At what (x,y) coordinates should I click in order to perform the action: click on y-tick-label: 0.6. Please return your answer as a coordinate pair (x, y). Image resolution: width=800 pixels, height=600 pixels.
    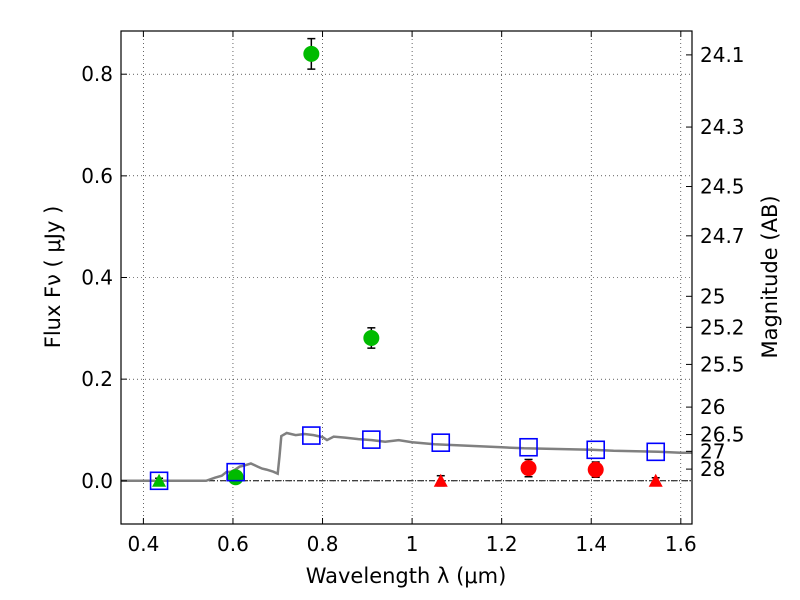
    Looking at the image, I should click on (97, 176).